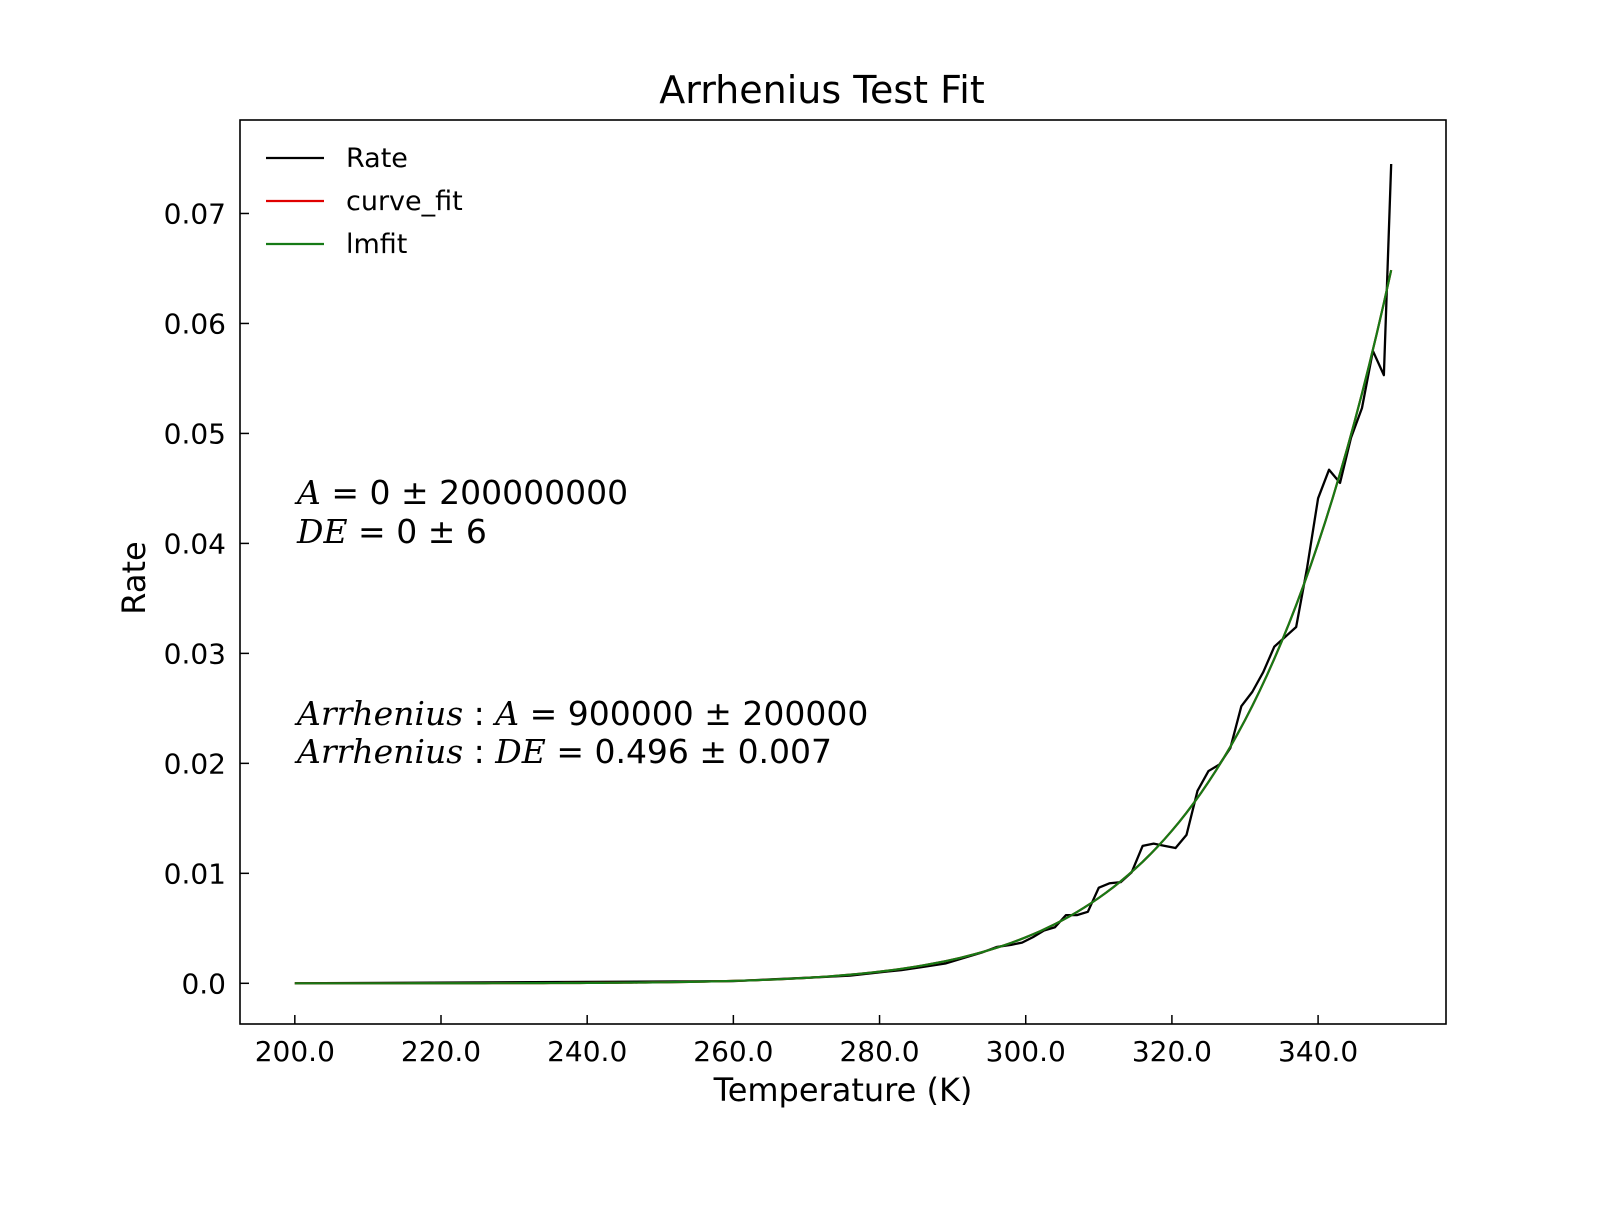  I want to click on y-tick-label: 0.04, so click(195, 543).